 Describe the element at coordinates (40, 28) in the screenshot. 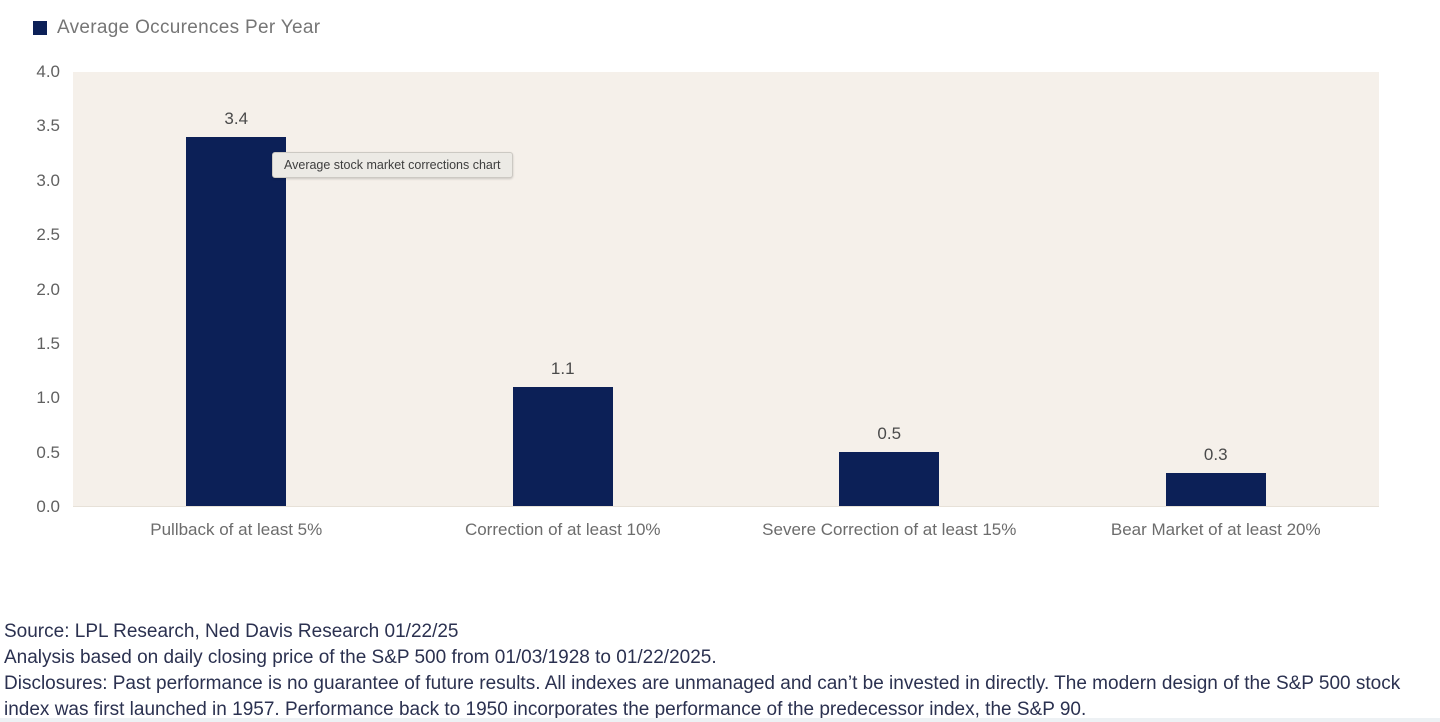

I see `legend-swatch-icon` at that location.